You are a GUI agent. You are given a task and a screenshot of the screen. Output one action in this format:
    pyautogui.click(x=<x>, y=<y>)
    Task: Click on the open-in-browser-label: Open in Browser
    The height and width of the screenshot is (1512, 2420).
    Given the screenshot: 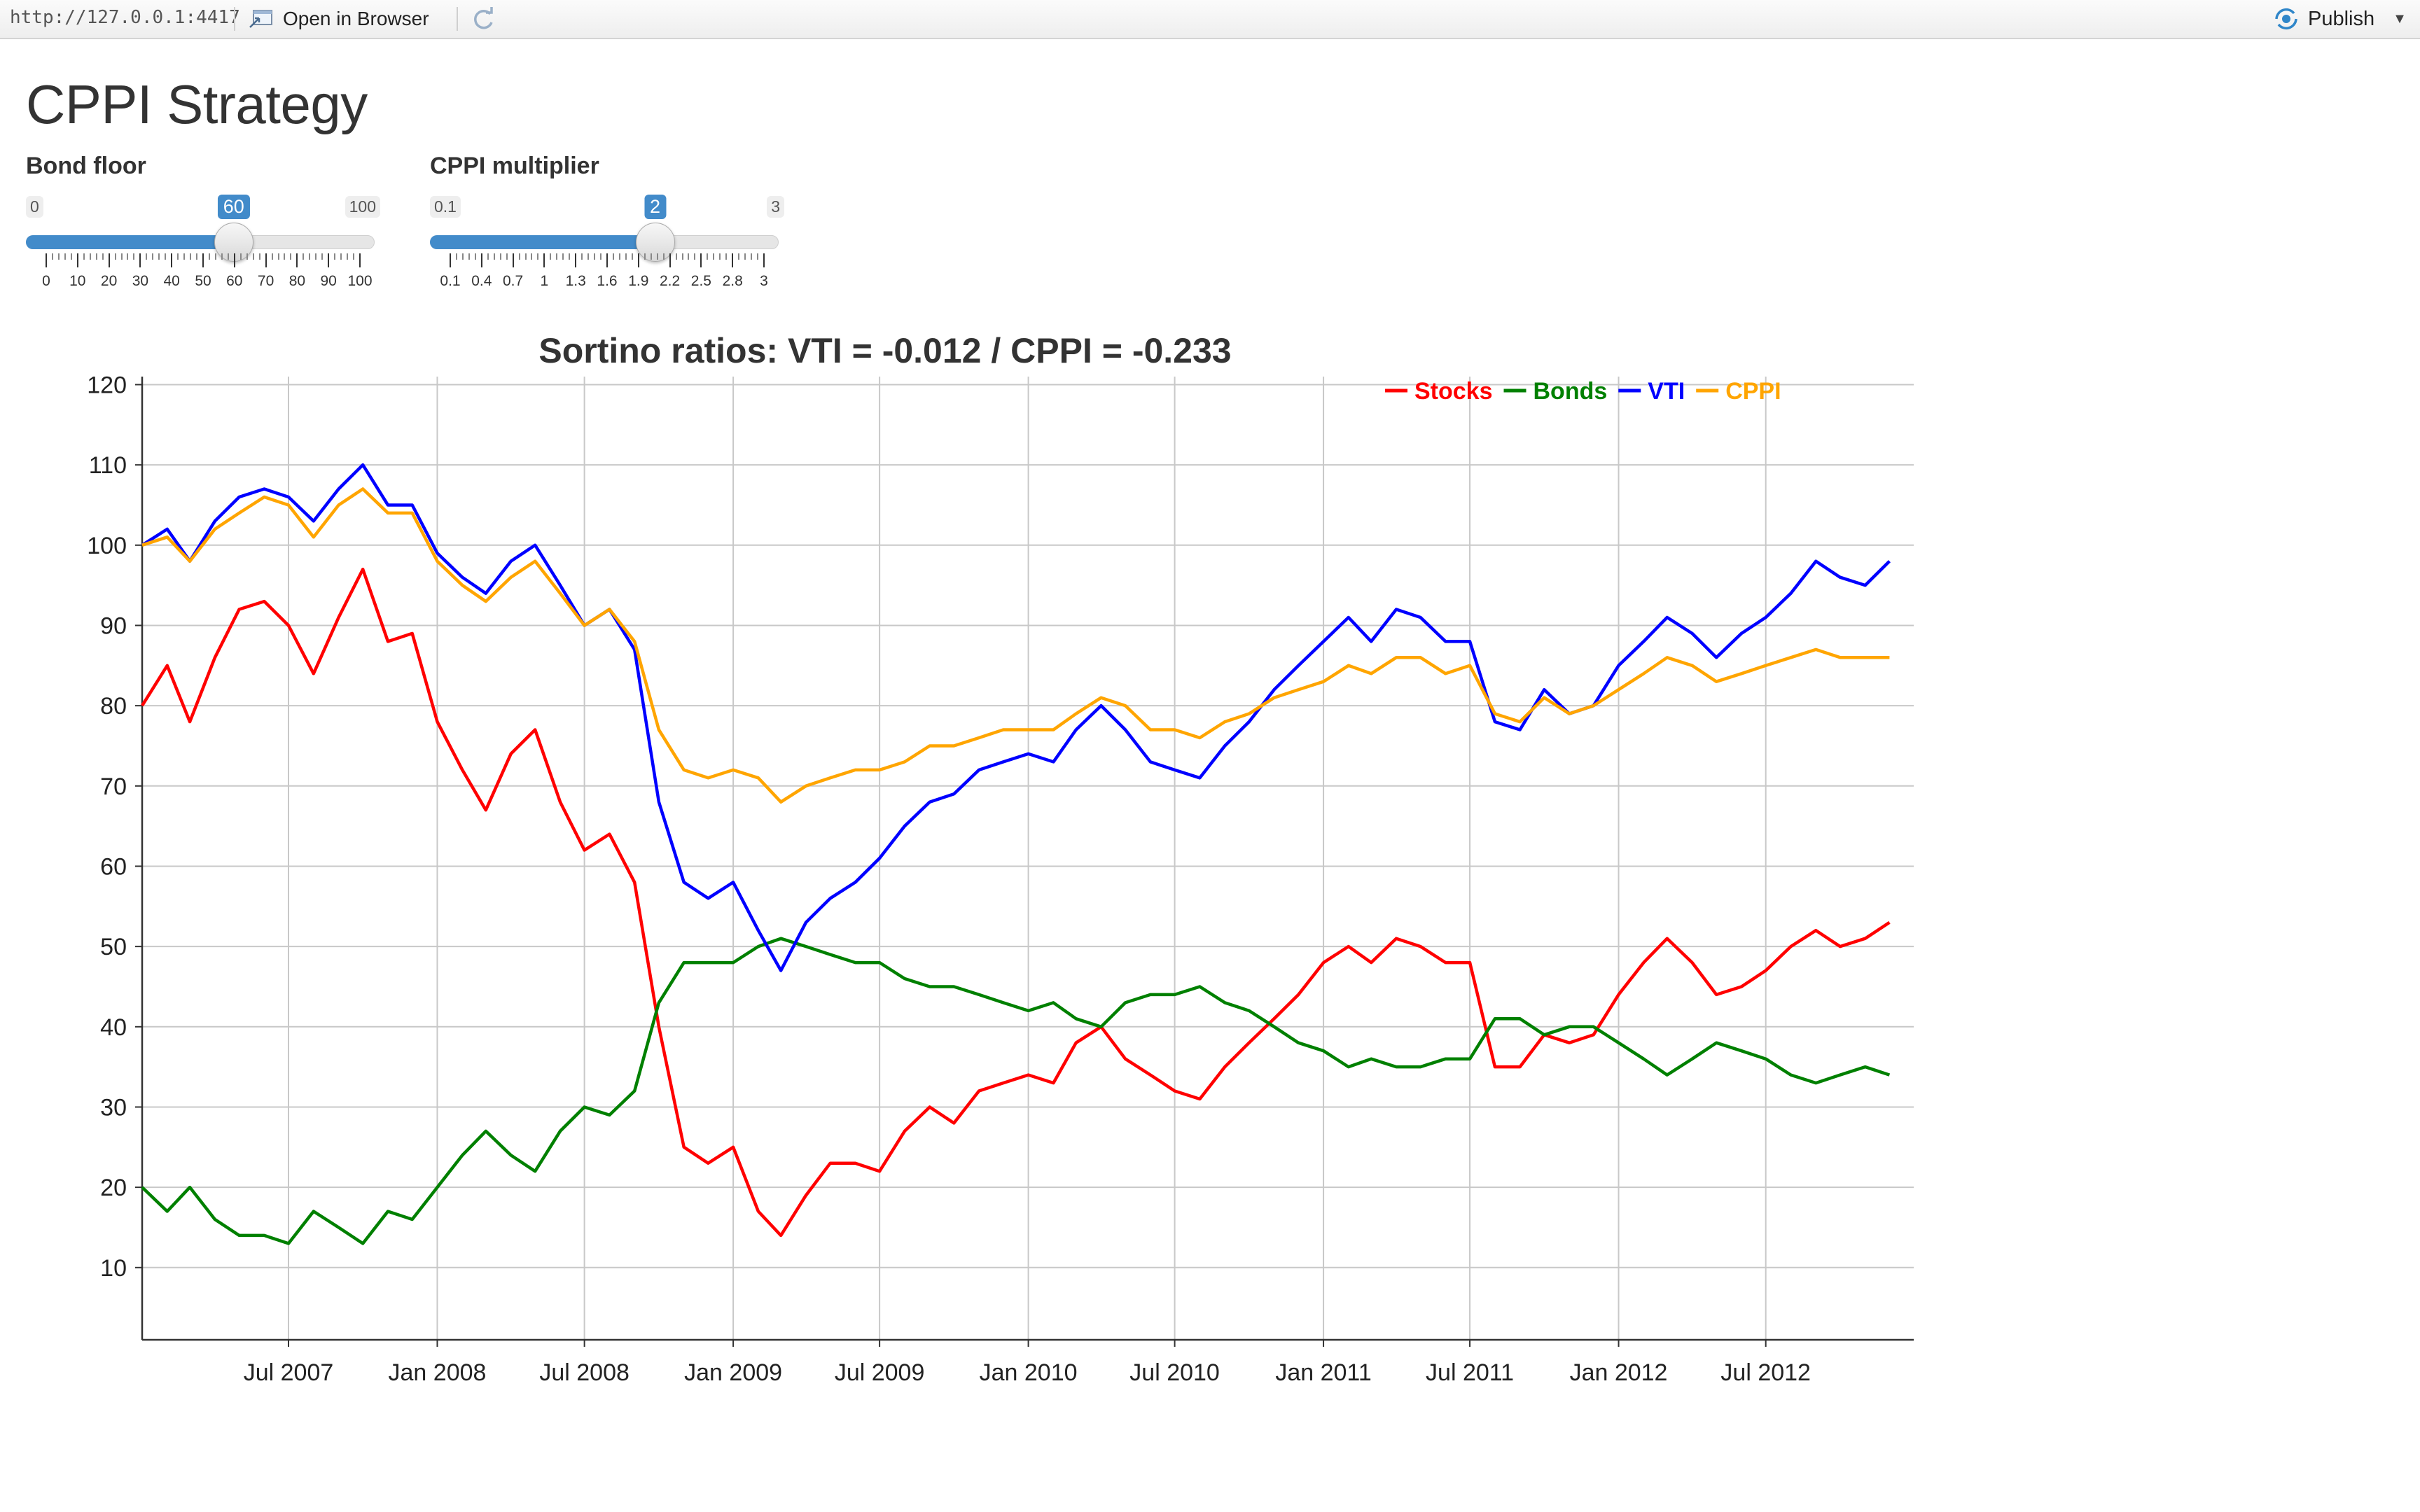 What is the action you would take?
    pyautogui.click(x=356, y=18)
    